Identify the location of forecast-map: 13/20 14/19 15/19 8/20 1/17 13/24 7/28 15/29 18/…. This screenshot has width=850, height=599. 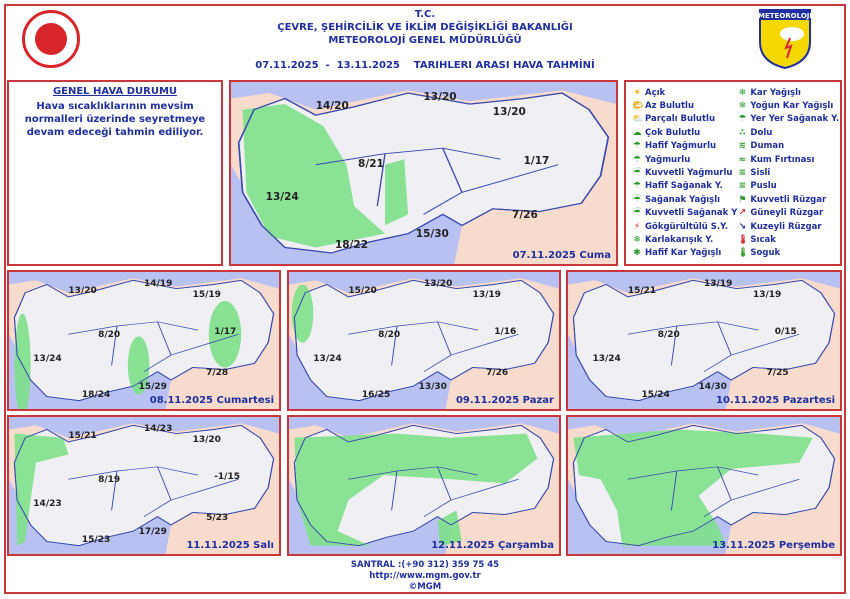
(144, 340).